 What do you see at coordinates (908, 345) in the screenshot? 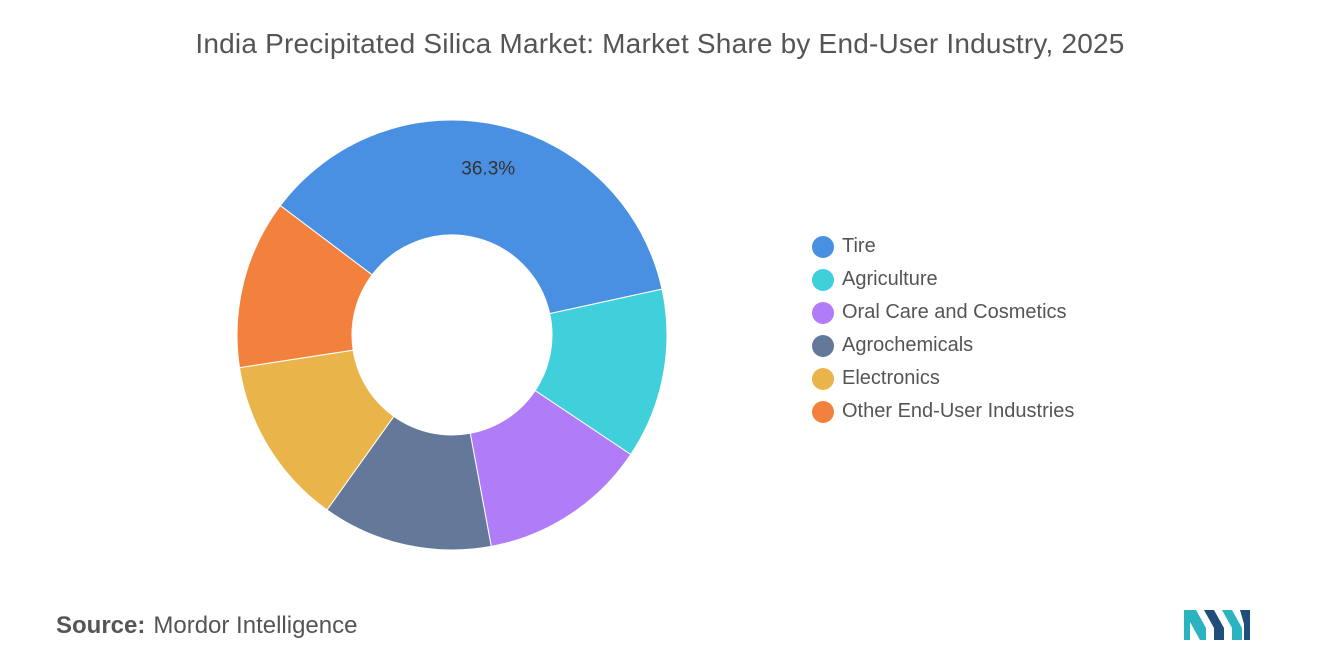
I see `legend-label: Agrochemicals` at bounding box center [908, 345].